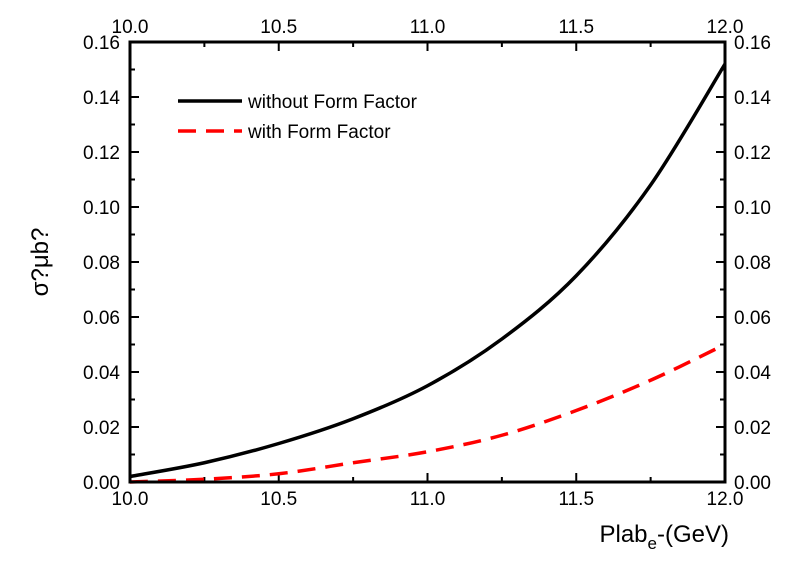 The width and height of the screenshot is (794, 561). What do you see at coordinates (101, 318) in the screenshot?
I see `y-tick-label-left: 0.06` at bounding box center [101, 318].